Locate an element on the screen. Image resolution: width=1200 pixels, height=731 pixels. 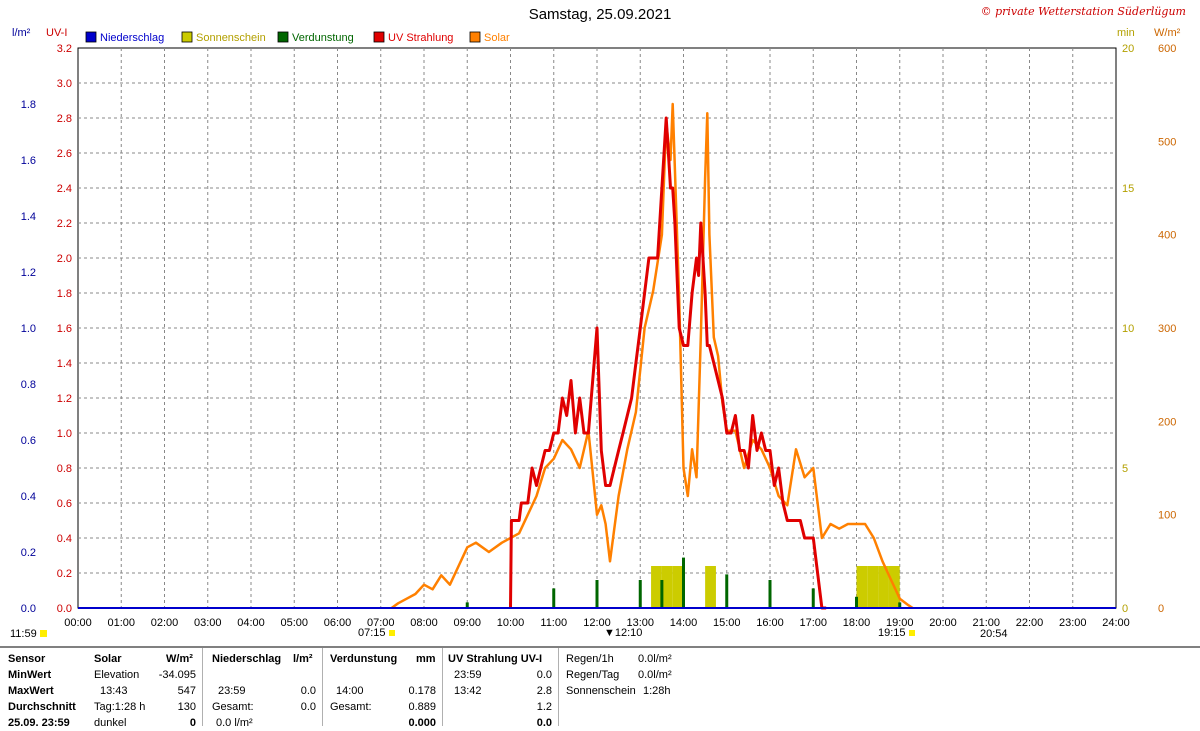
solar-tick-label: 0 is located at coordinates (1161, 609).